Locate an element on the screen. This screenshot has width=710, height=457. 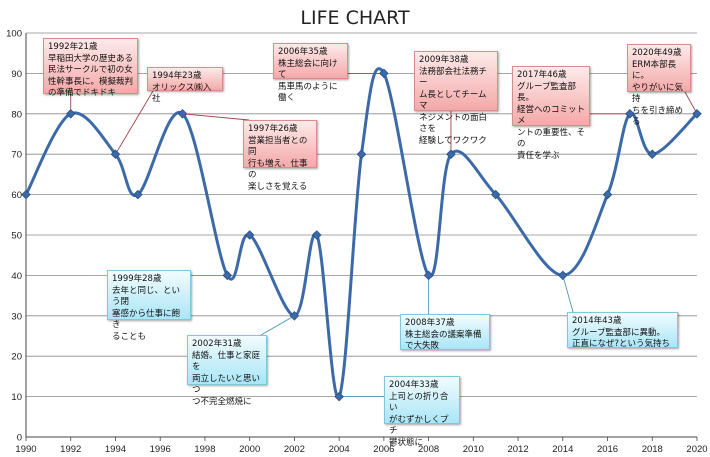
y-tick-label: 10 is located at coordinates (16, 397).